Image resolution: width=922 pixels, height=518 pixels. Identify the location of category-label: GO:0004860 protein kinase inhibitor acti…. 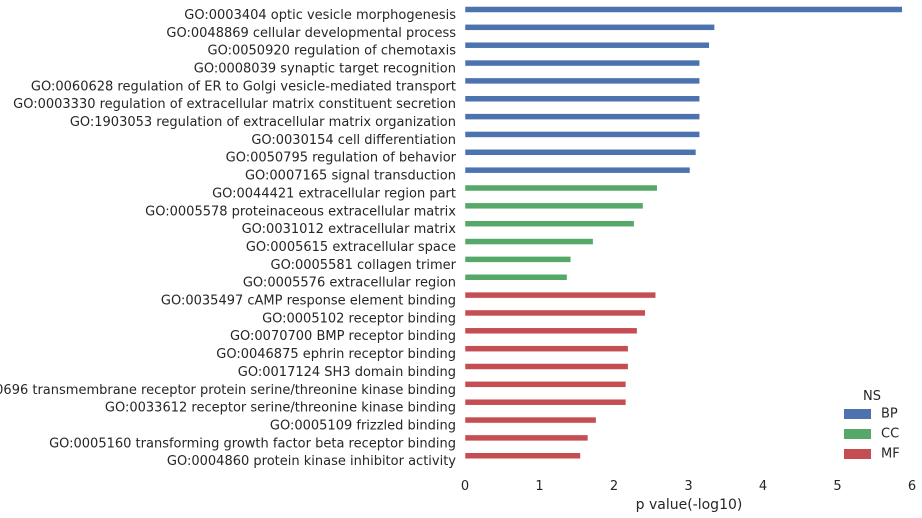
(311, 461).